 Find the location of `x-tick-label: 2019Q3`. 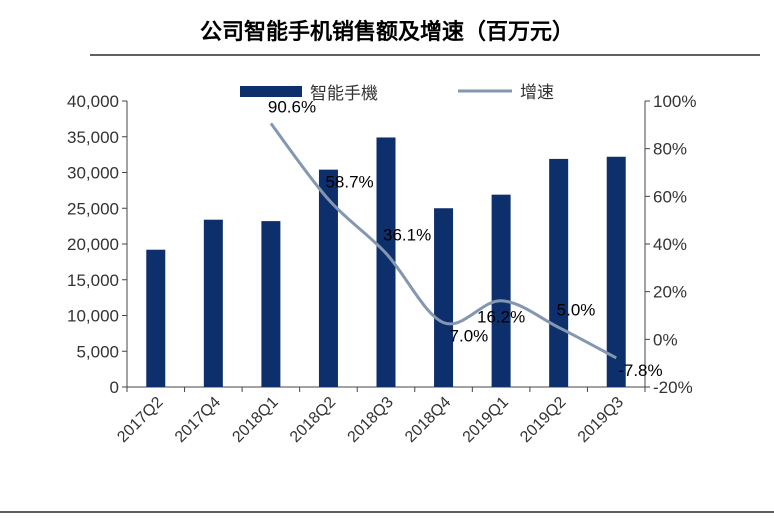

x-tick-label: 2019Q3 is located at coordinates (601, 420).